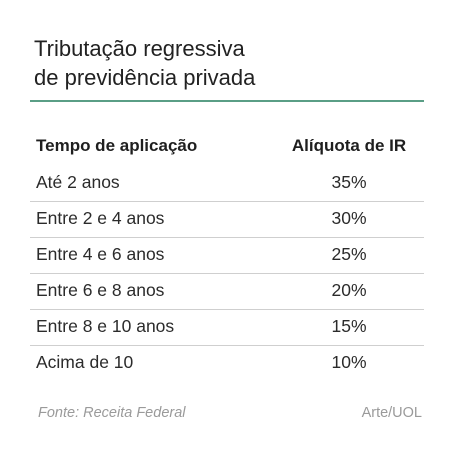  I want to click on period-cell: Entre 4 e 6 anos, so click(100, 254).